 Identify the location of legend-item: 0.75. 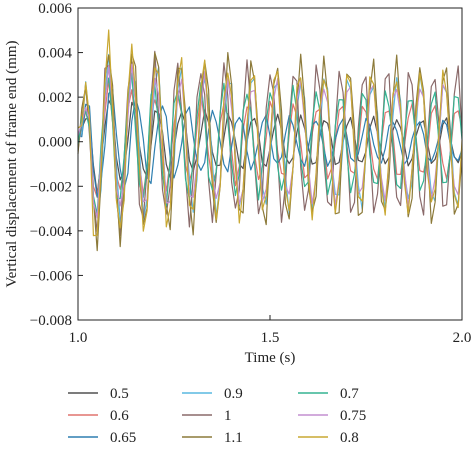
(332, 416).